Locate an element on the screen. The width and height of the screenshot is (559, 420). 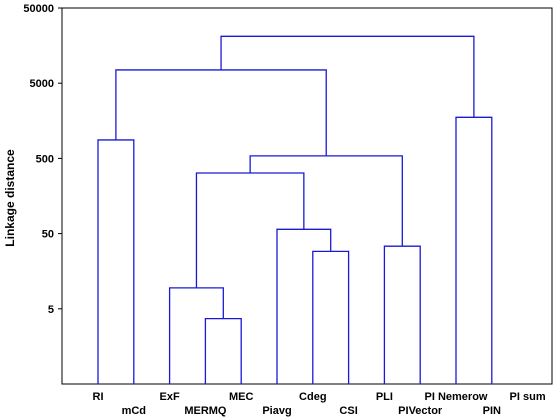
leaf-label: Piavg is located at coordinates (276, 411).